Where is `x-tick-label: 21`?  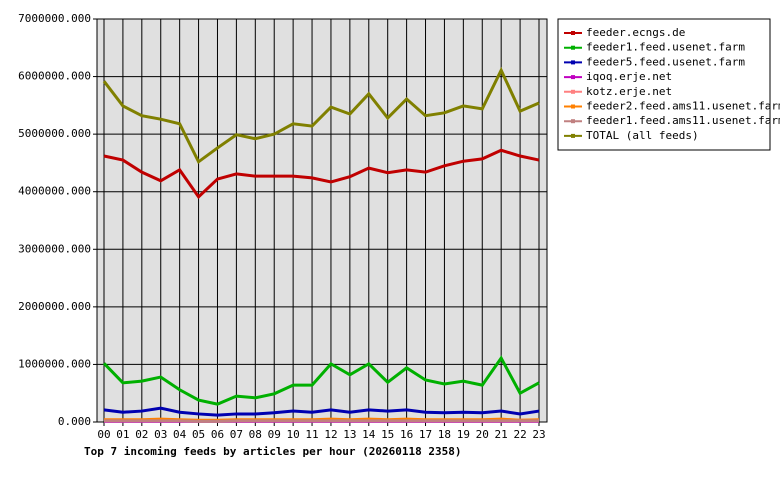 x-tick-label: 21 is located at coordinates (501, 434).